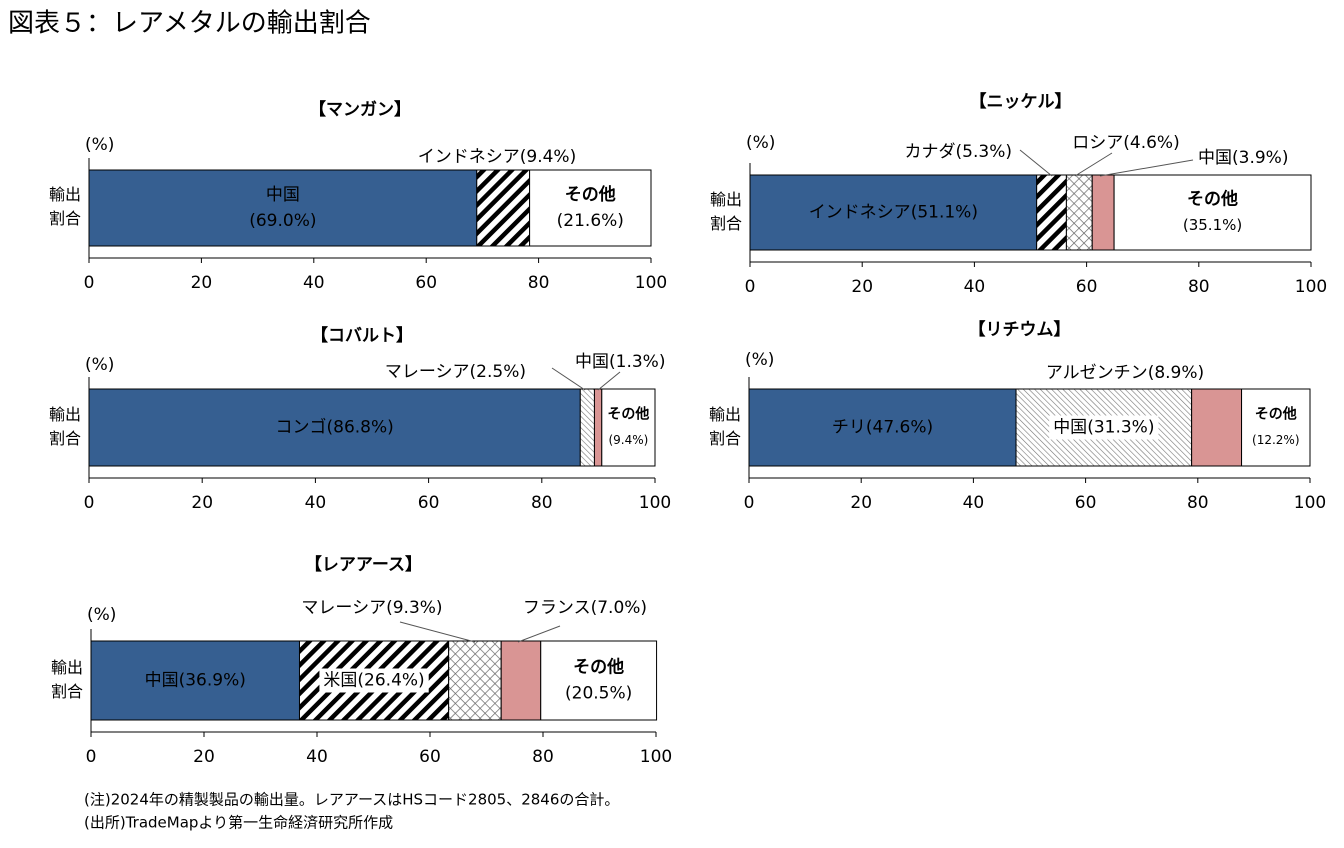 This screenshot has width=1344, height=848. Describe the element at coordinates (1097, 373) in the screenshot. I see `series-name: アルゼンチン` at that location.